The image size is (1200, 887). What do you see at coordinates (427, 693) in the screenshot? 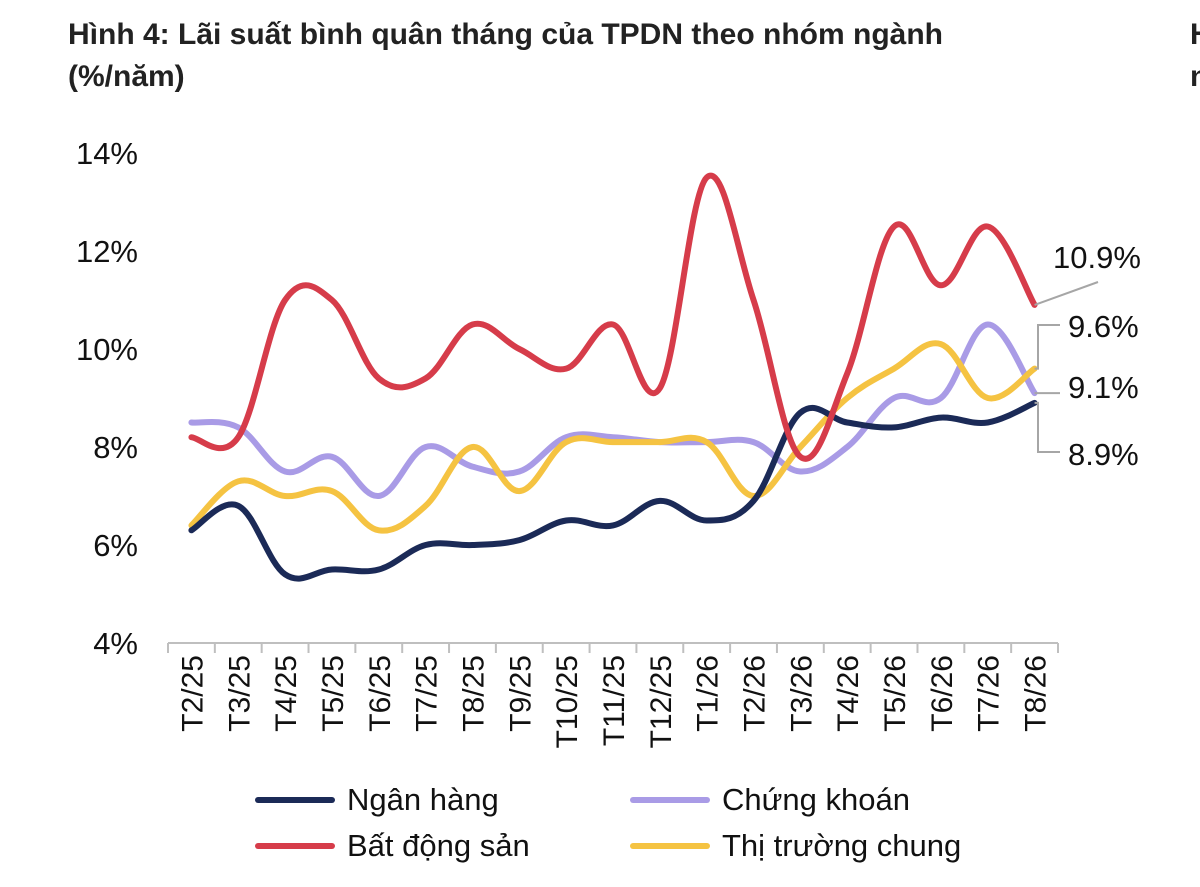
I see `x-tick-label: T7/25` at bounding box center [427, 693].